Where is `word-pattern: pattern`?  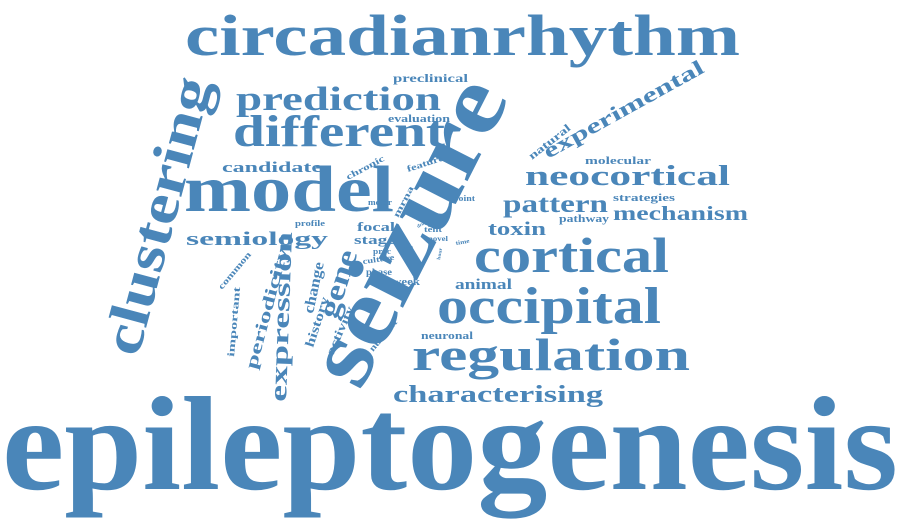
word-pattern: pattern is located at coordinates (555, 204).